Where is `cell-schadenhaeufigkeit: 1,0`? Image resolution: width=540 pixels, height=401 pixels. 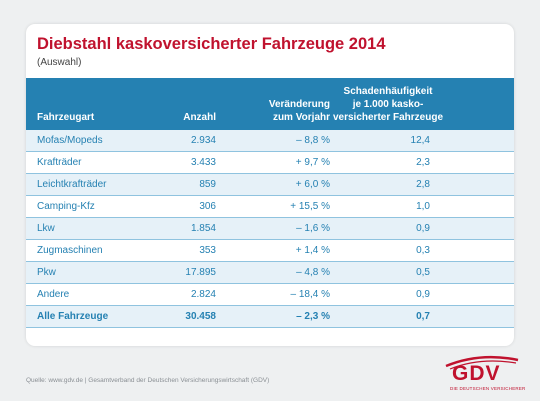
cell-schadenhaeufigkeit: 1,0 is located at coordinates (423, 206).